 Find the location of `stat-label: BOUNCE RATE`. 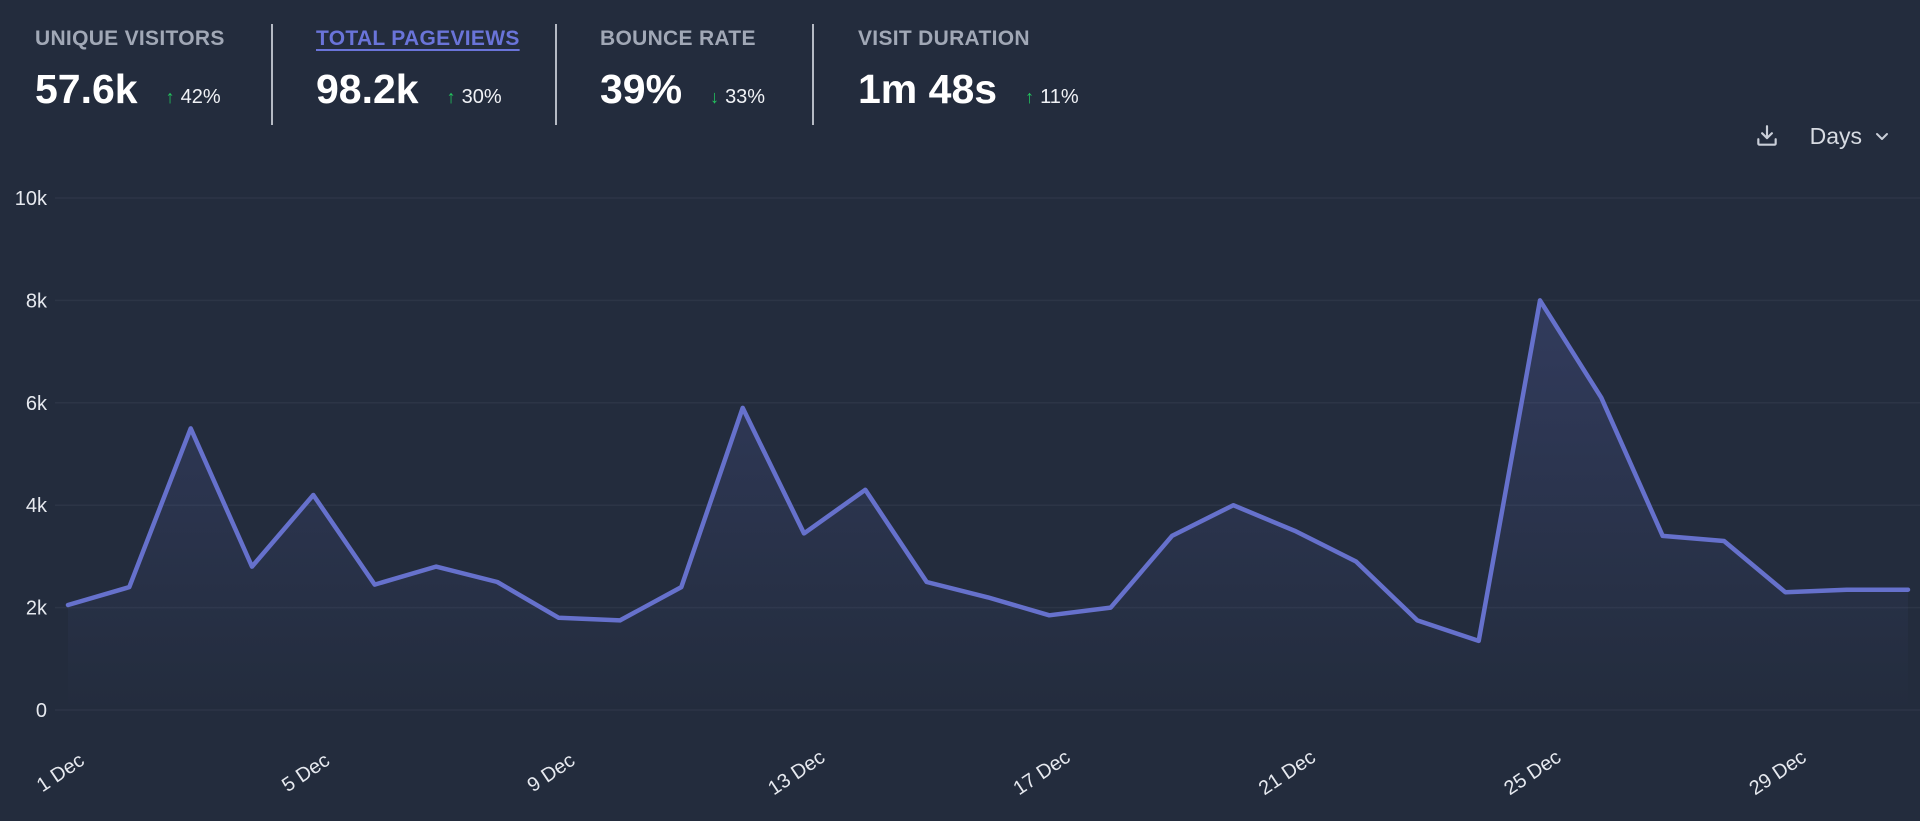

stat-label: BOUNCE RATE is located at coordinates (678, 38).